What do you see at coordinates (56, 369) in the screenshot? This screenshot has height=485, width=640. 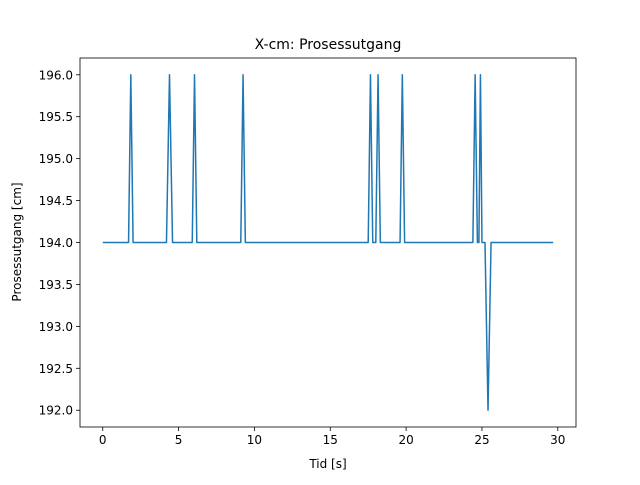 I see `y-tick-label: 192.5` at bounding box center [56, 369].